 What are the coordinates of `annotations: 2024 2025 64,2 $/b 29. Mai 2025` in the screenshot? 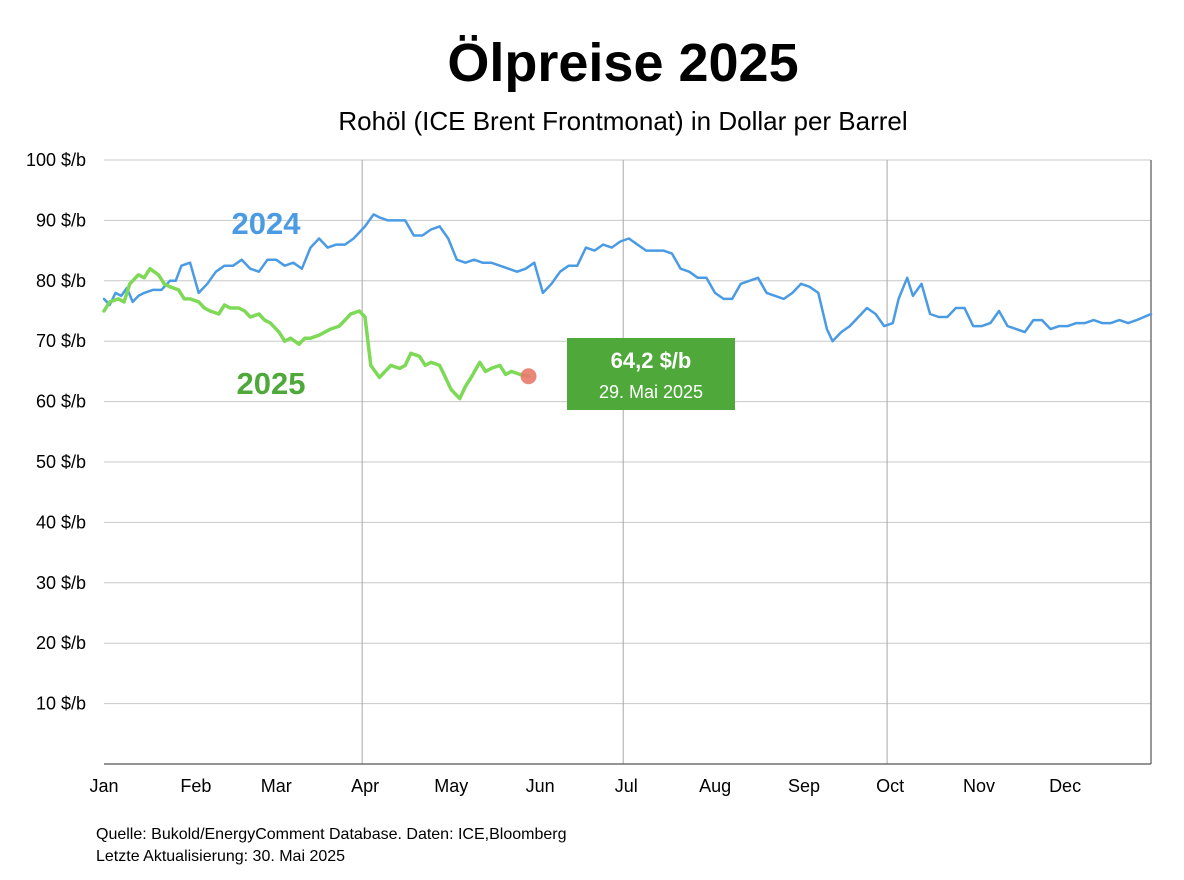 It's located at (483, 308).